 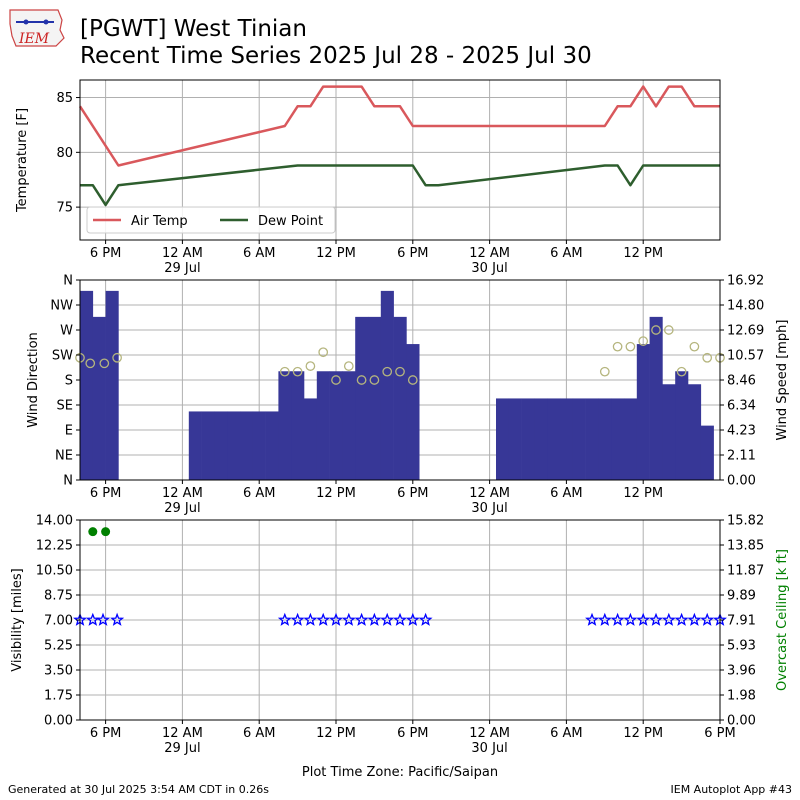 I want to click on y2-tick-label: 11.87, so click(x=745, y=571).